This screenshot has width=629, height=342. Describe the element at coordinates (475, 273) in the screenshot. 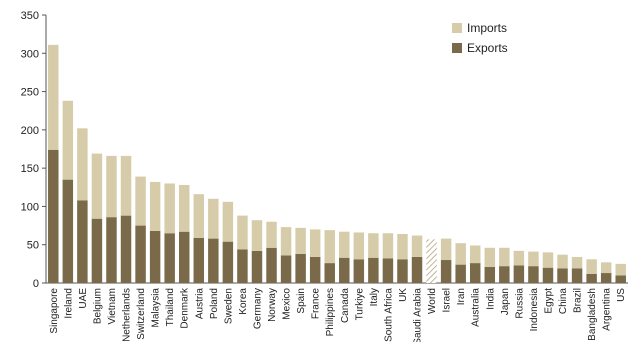

I see `bar-exports-australia` at that location.